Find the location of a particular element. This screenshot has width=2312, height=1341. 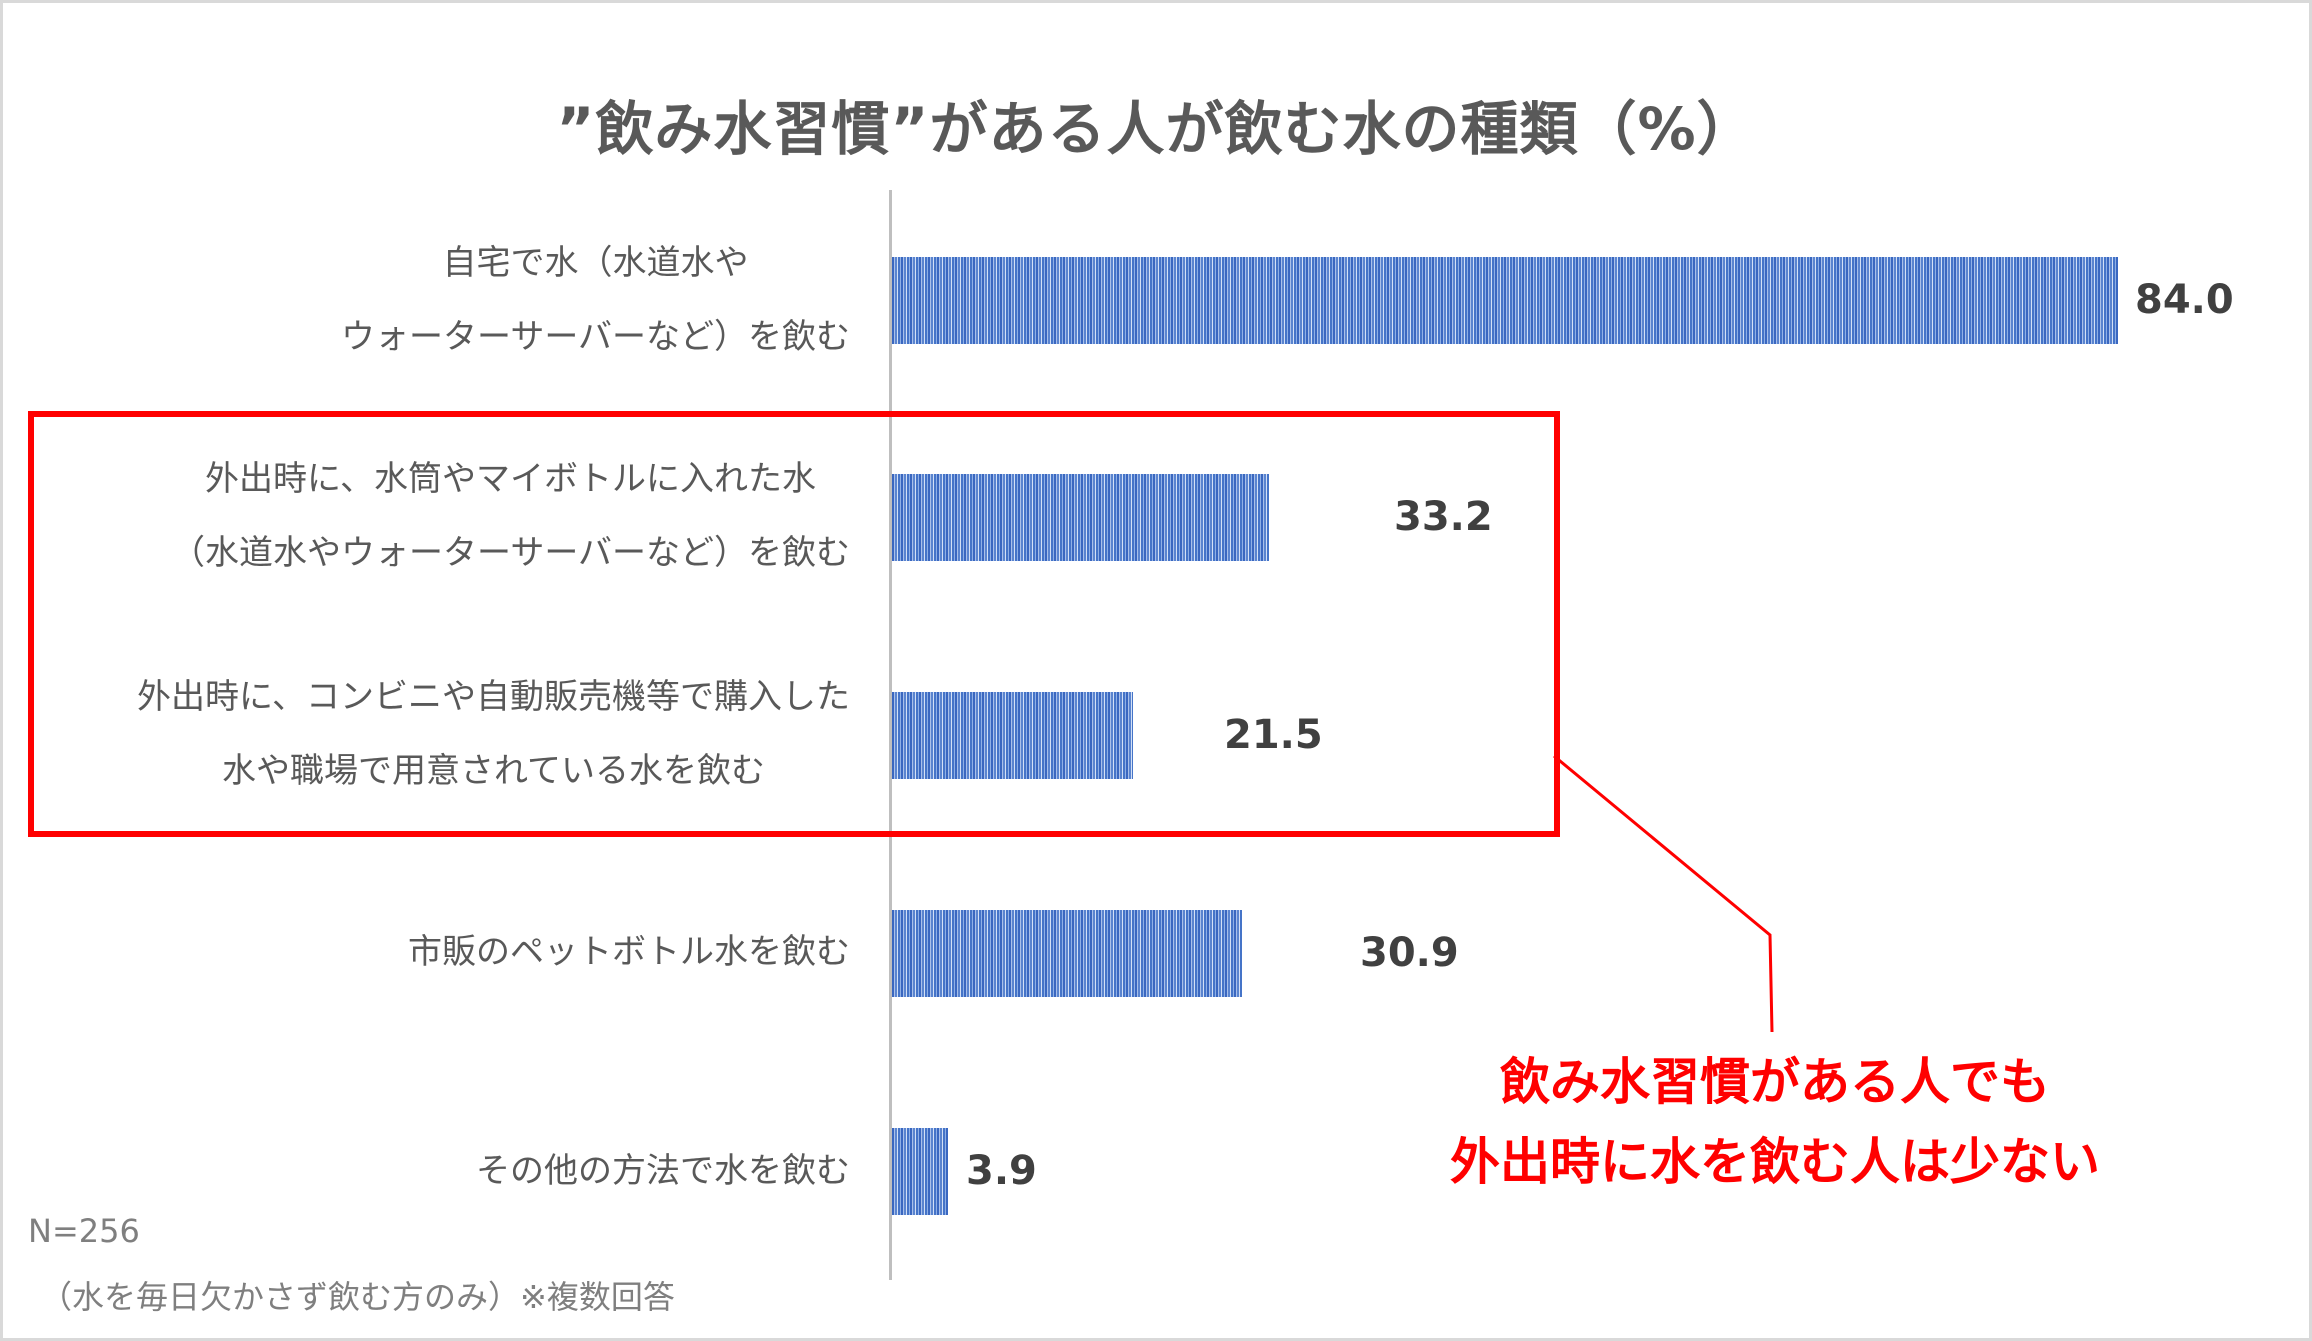

bar-home-water is located at coordinates (1505, 300).